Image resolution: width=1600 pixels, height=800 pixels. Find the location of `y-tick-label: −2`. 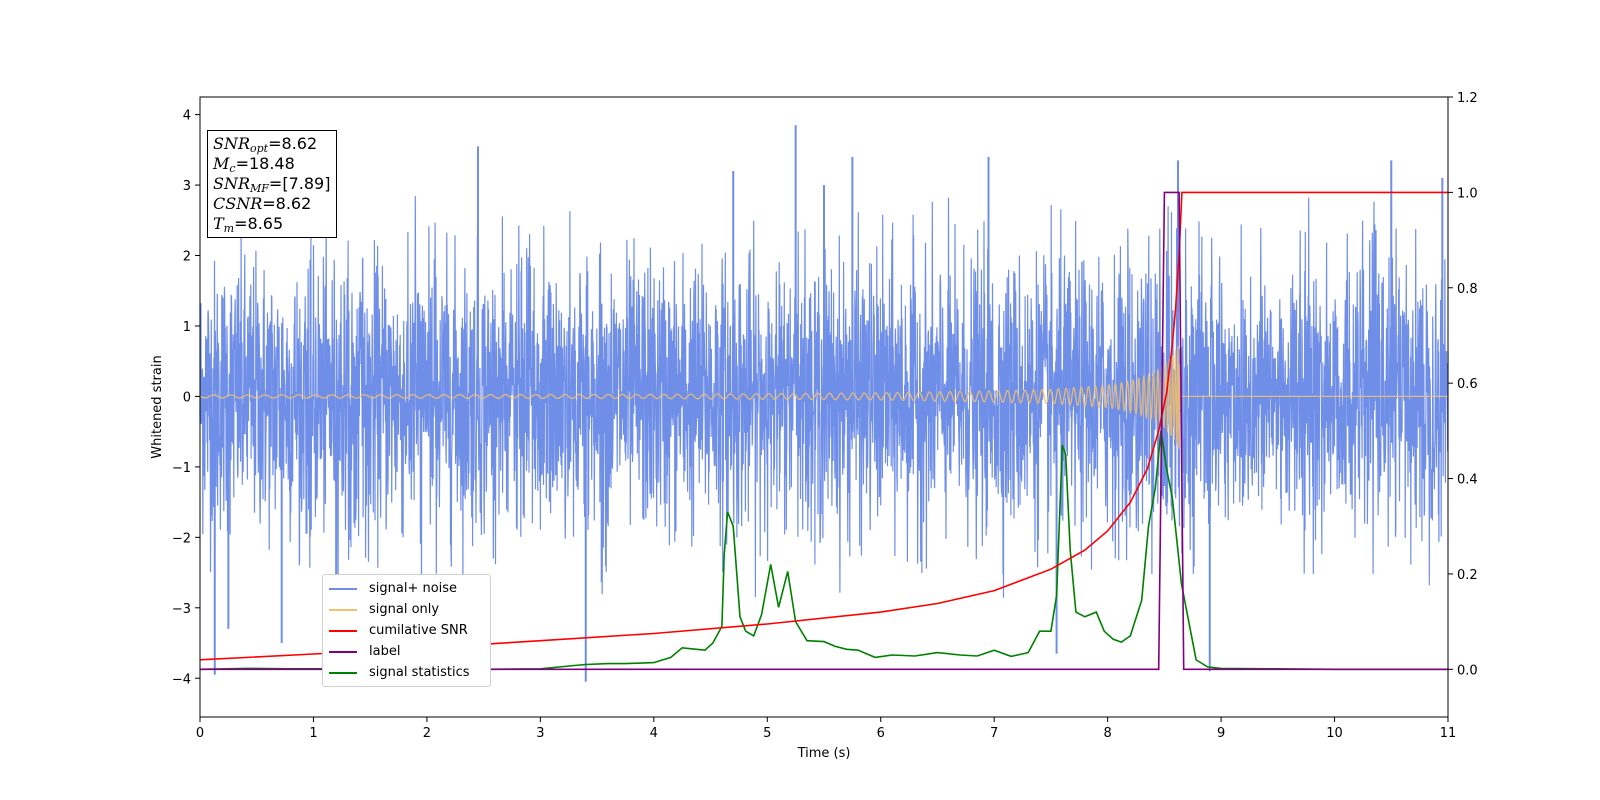

y-tick-label: −2 is located at coordinates (181, 538).